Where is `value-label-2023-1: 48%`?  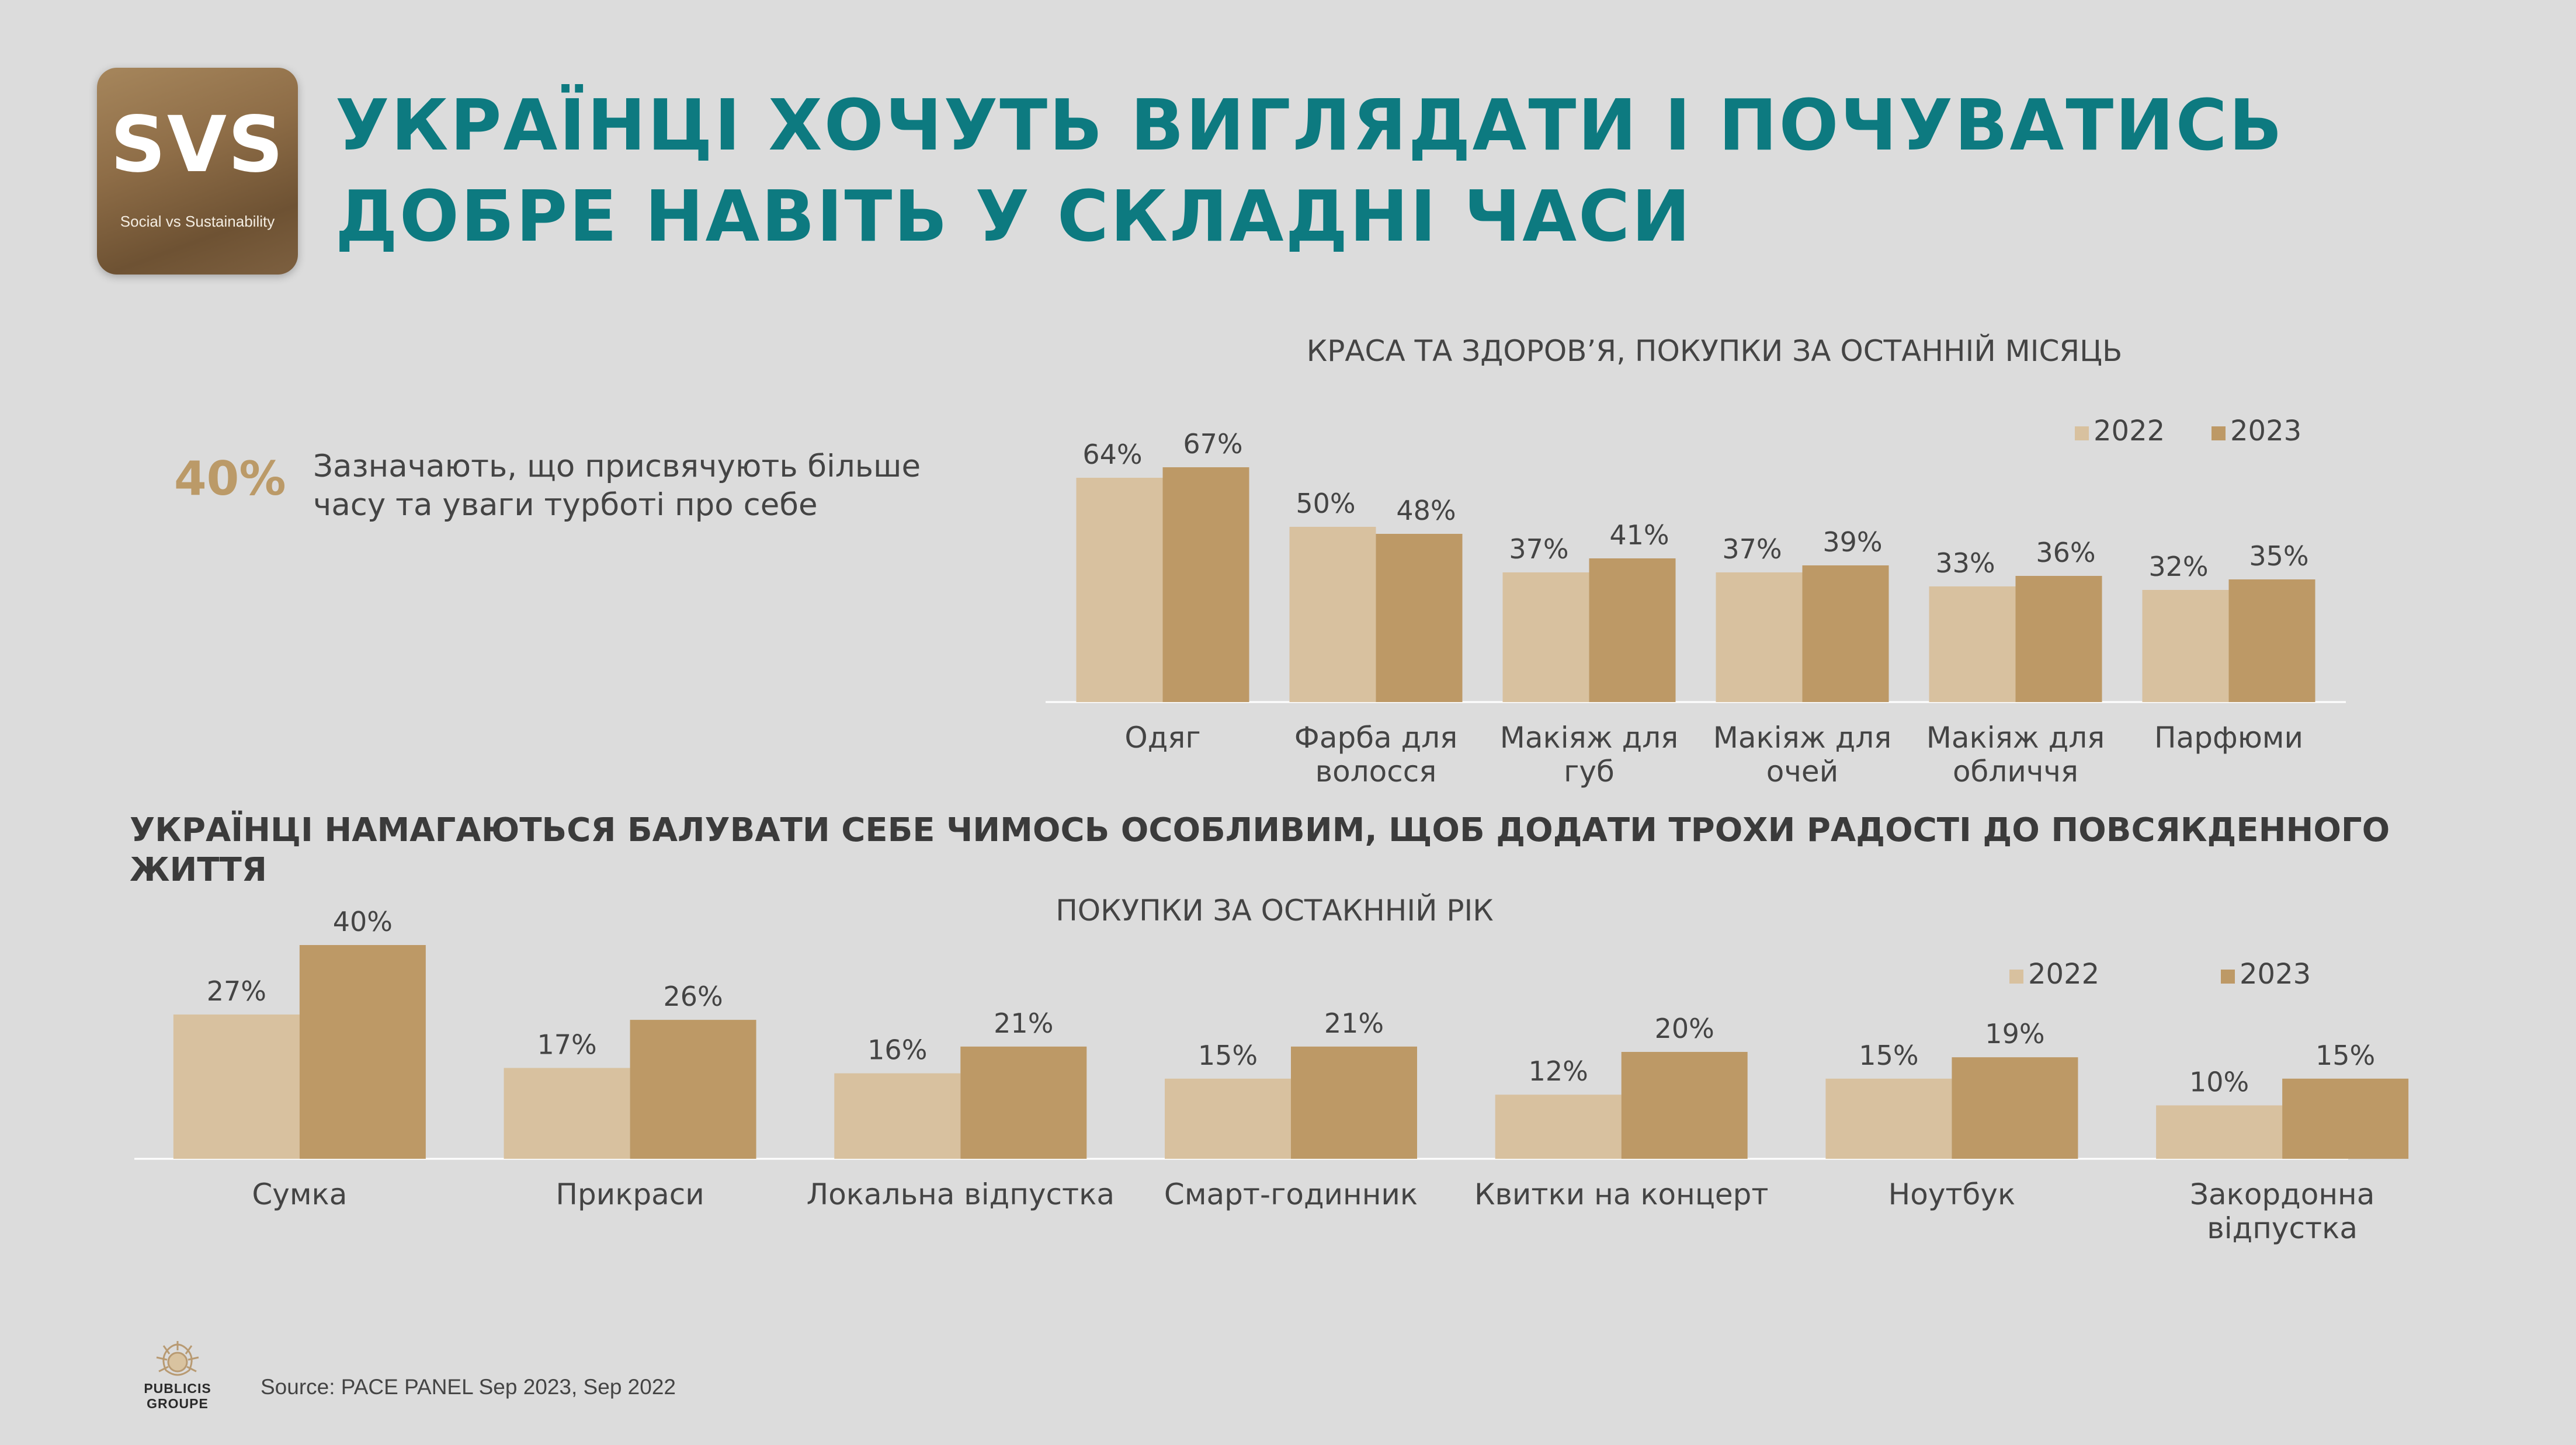
value-label-2023-1: 48% is located at coordinates (1426, 510).